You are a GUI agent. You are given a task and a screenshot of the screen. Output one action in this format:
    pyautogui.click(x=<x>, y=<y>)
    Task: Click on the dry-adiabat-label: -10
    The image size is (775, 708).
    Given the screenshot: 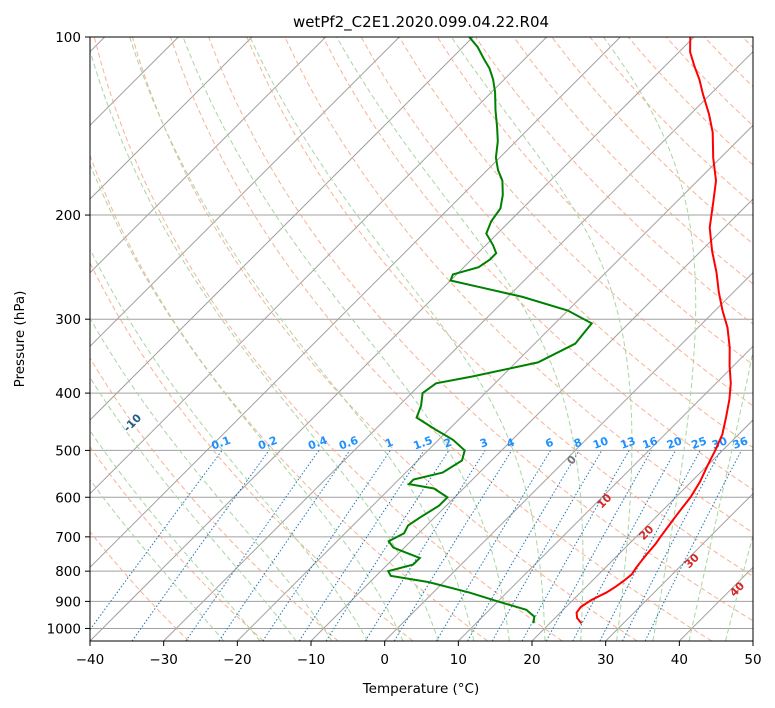 What is the action you would take?
    pyautogui.click(x=132, y=422)
    